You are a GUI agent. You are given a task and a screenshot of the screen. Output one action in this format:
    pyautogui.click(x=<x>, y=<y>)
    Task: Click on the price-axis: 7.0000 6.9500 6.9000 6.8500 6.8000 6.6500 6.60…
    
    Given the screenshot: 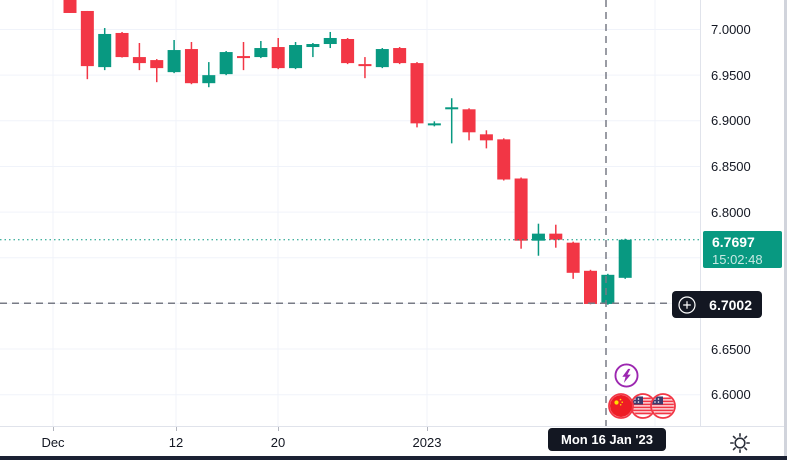 What is the action you would take?
    pyautogui.click(x=743, y=213)
    